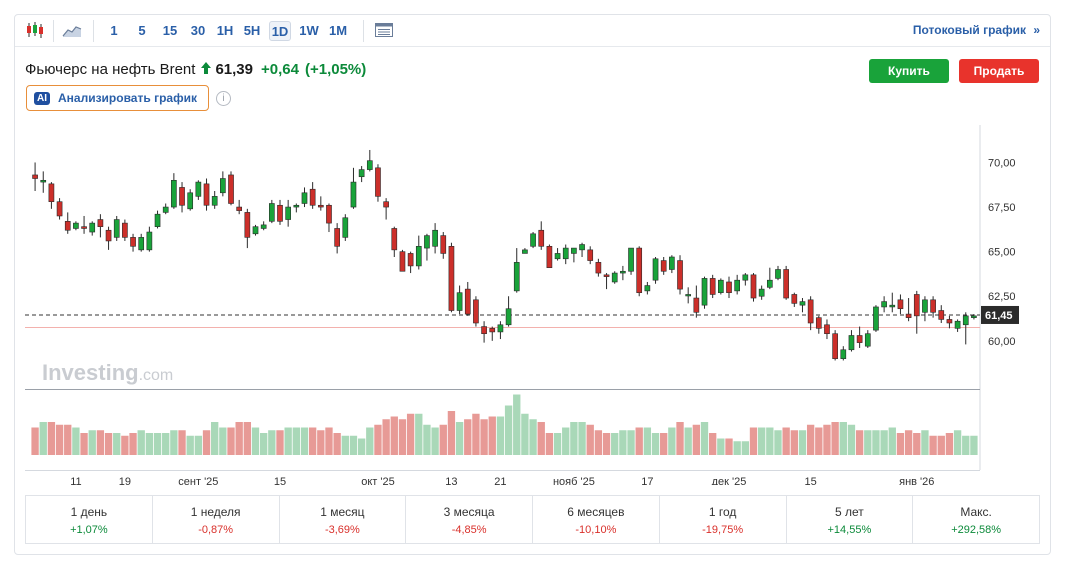 This screenshot has width=1079, height=571. Describe the element at coordinates (170, 30) in the screenshot. I see `interval-15min: 15` at that location.